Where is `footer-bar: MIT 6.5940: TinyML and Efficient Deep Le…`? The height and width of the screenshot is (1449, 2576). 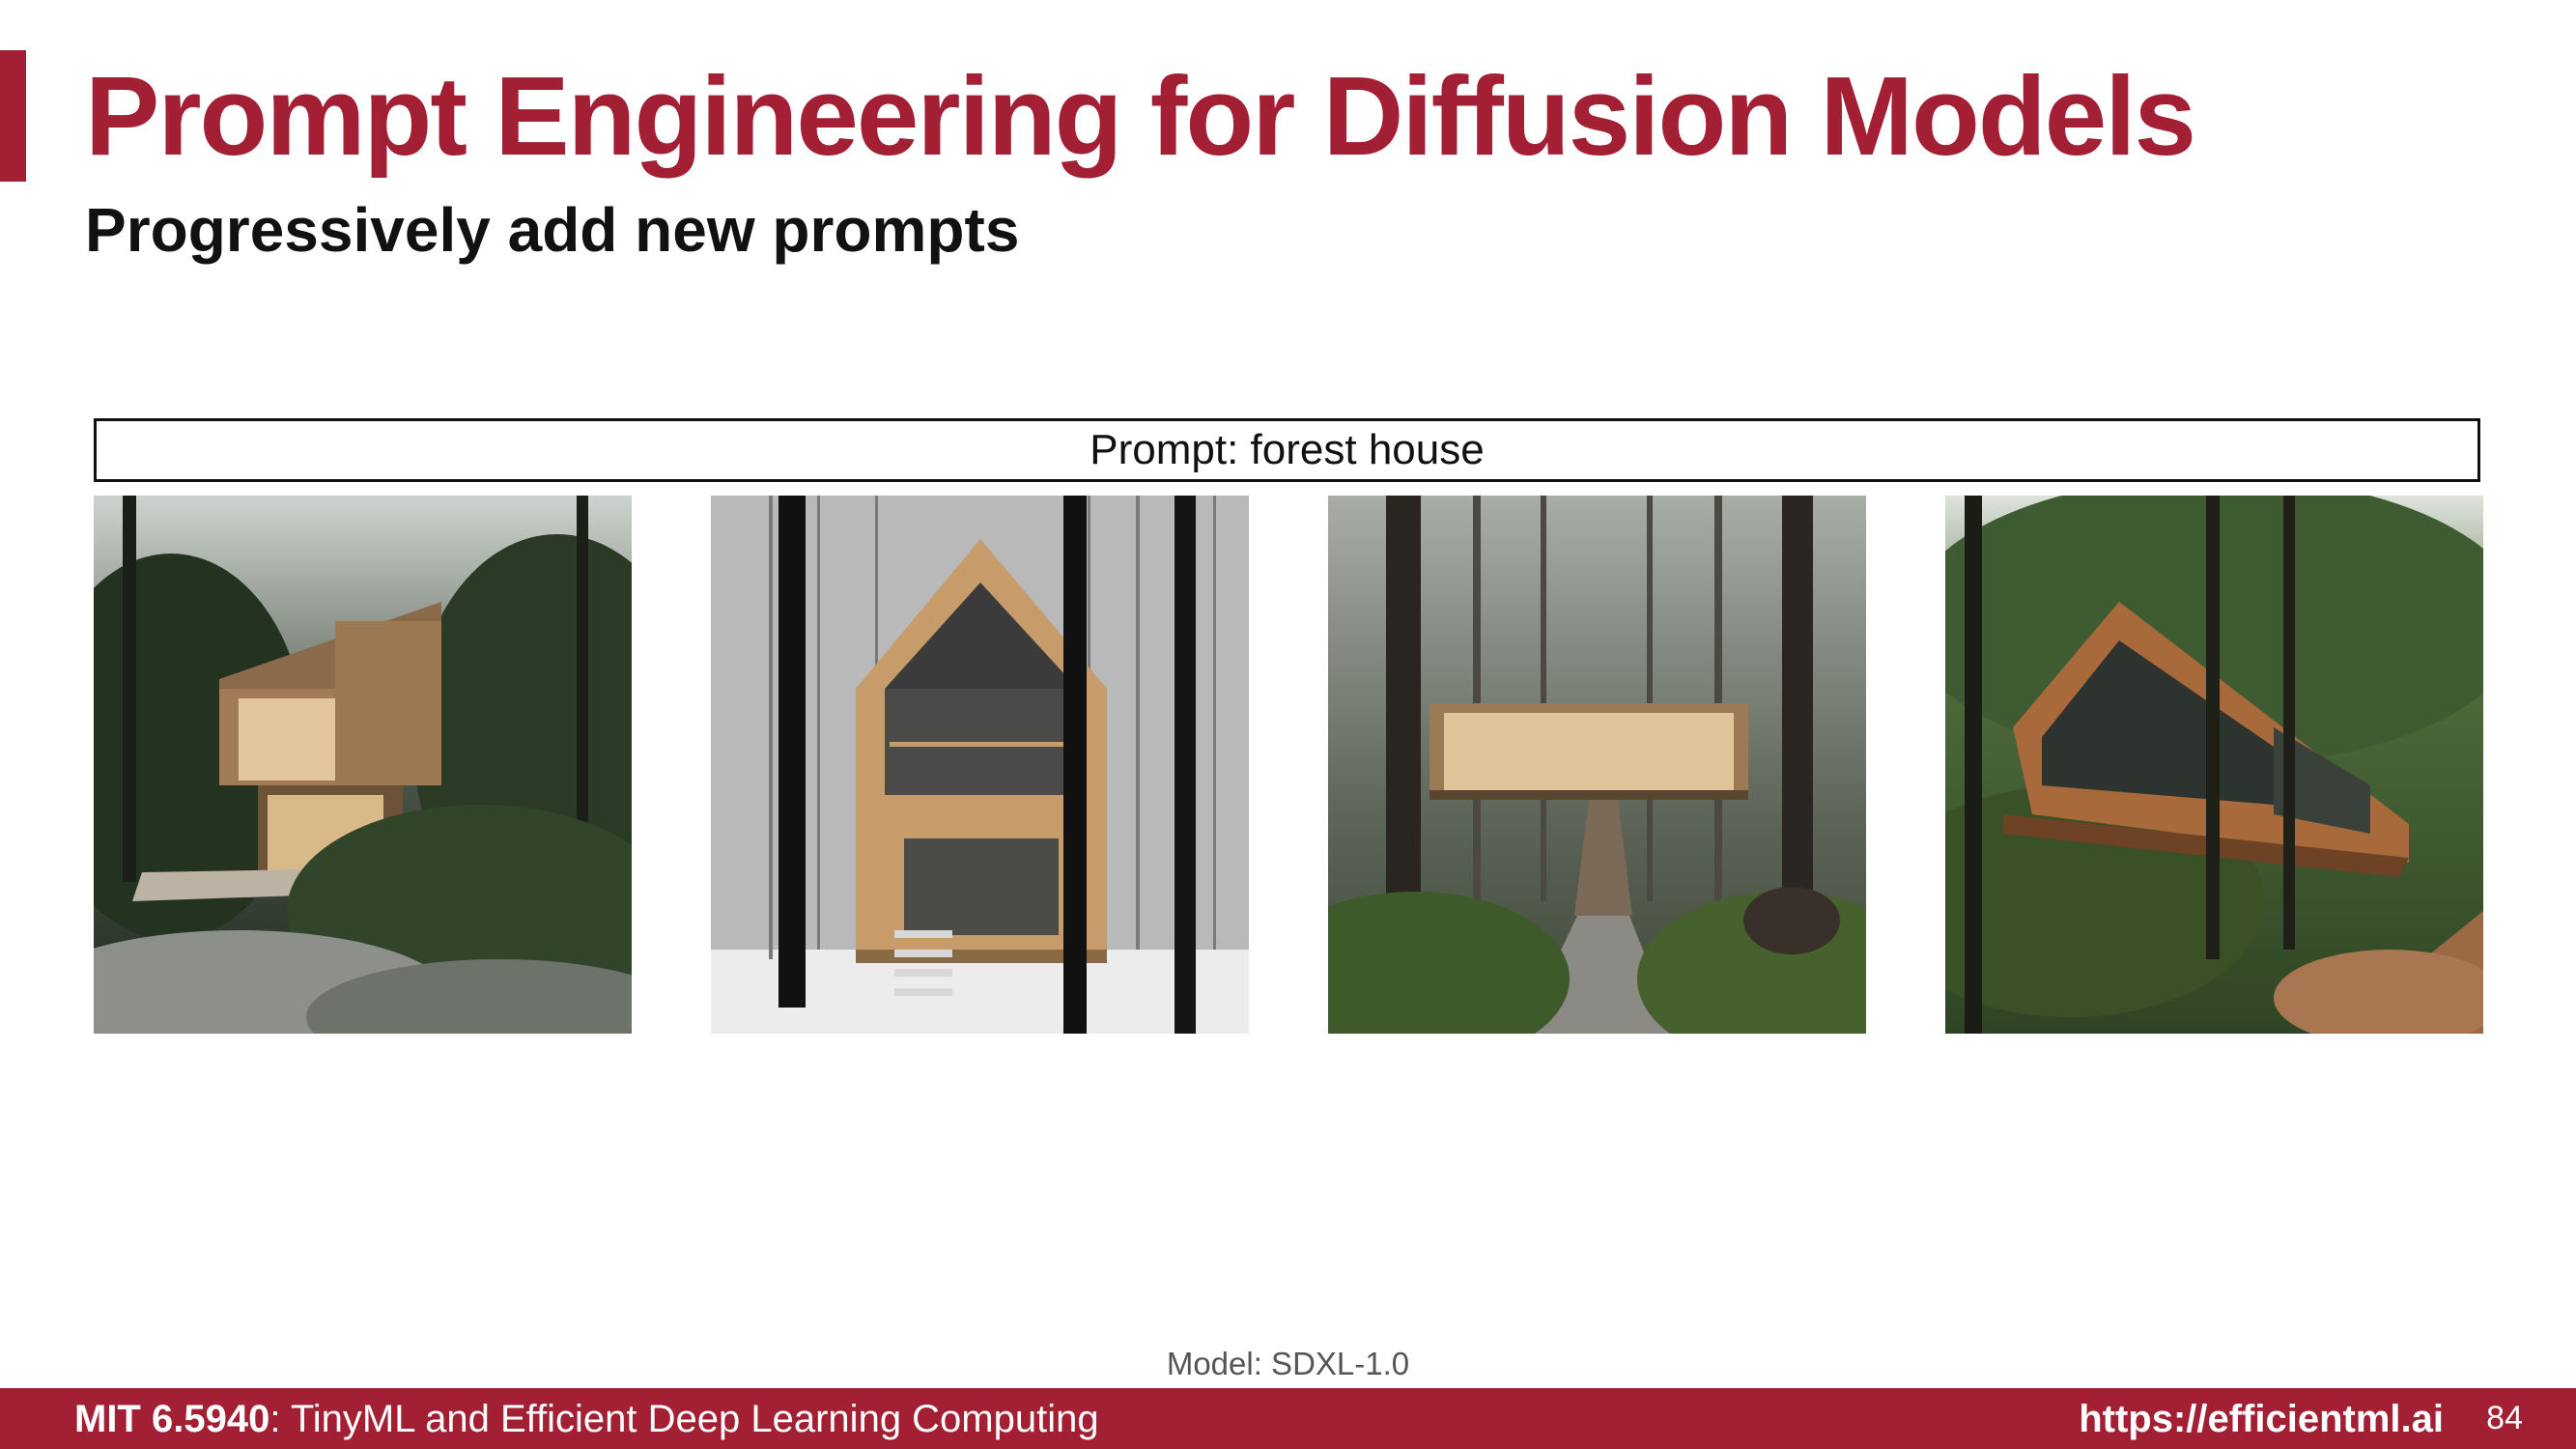 footer-bar: MIT 6.5940: TinyML and Efficient Deep Le… is located at coordinates (1288, 1418).